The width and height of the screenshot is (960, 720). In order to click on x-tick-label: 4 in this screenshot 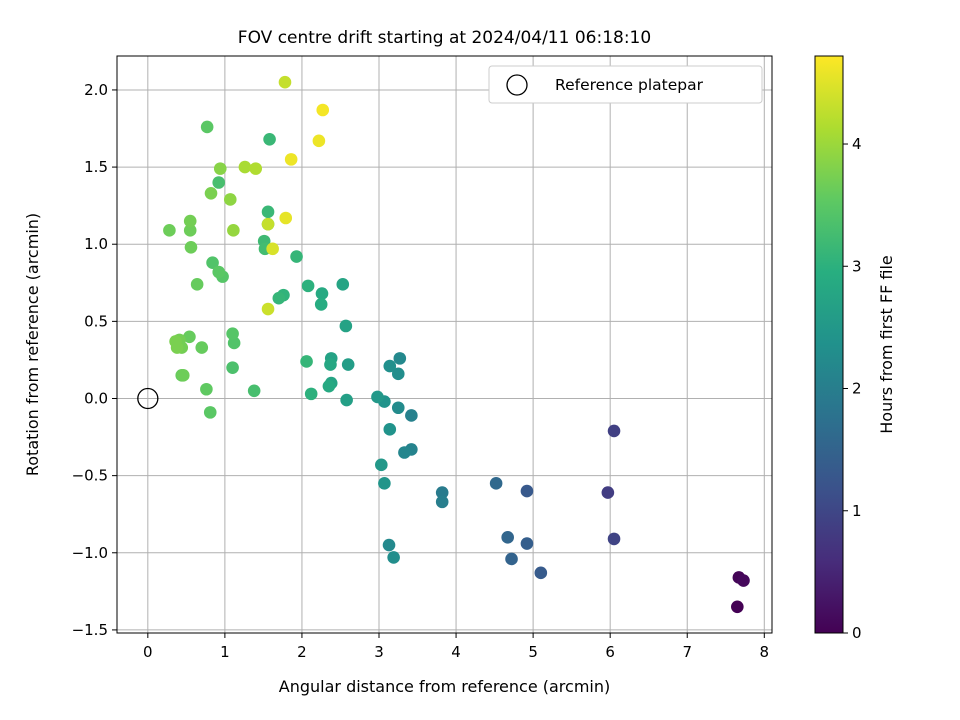, I will do `click(456, 652)`.